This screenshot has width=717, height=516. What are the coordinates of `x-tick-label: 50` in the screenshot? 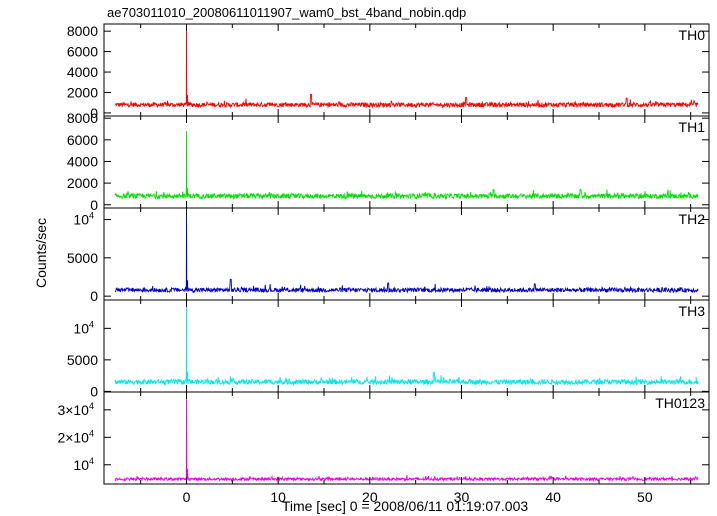 It's located at (645, 497).